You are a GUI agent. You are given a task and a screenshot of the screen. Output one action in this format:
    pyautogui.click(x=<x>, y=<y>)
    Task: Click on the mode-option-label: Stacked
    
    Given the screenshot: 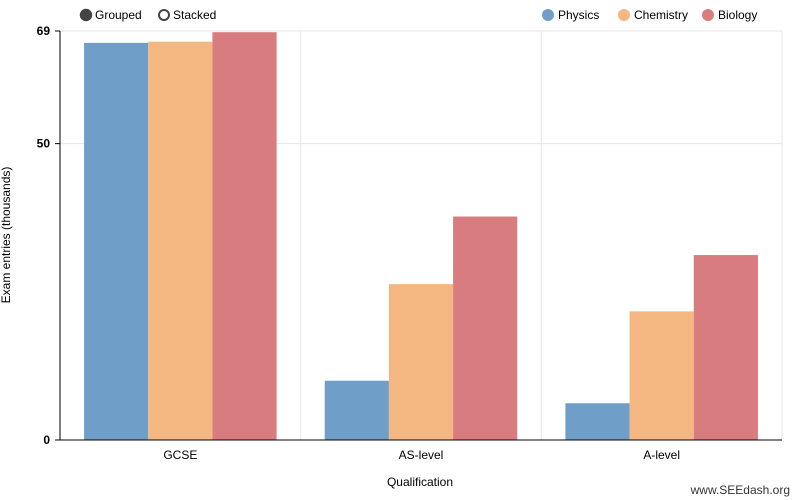 What is the action you would take?
    pyautogui.click(x=194, y=15)
    